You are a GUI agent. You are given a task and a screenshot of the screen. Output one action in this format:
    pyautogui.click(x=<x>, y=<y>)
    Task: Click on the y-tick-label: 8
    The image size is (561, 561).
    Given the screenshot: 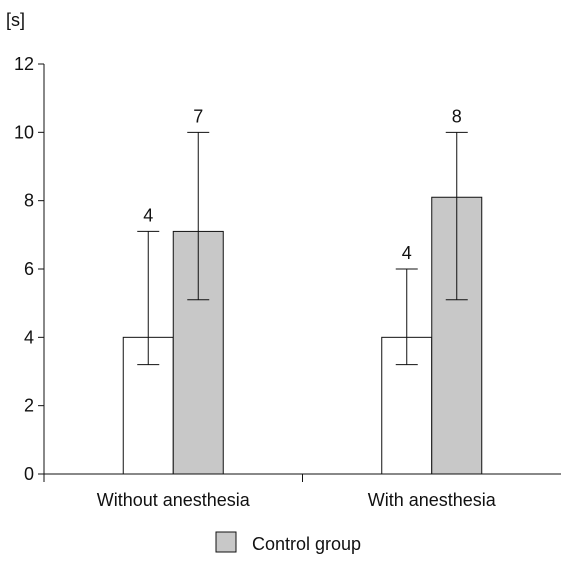 What is the action you would take?
    pyautogui.click(x=29, y=201)
    